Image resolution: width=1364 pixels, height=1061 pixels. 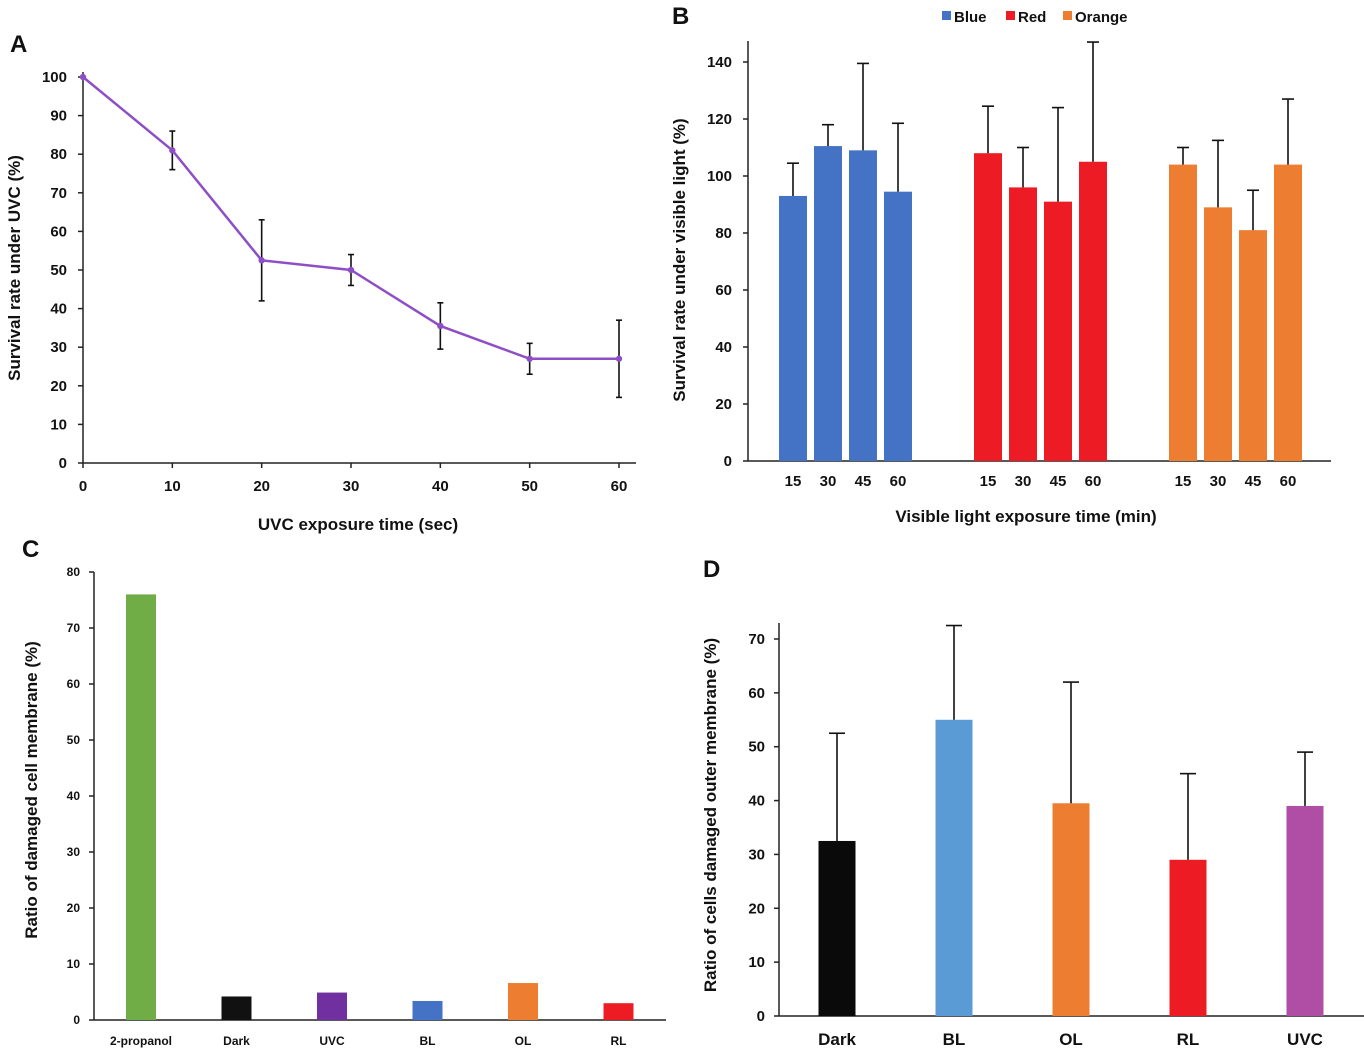 What do you see at coordinates (74, 740) in the screenshot?
I see `c-y-tick-label: 50` at bounding box center [74, 740].